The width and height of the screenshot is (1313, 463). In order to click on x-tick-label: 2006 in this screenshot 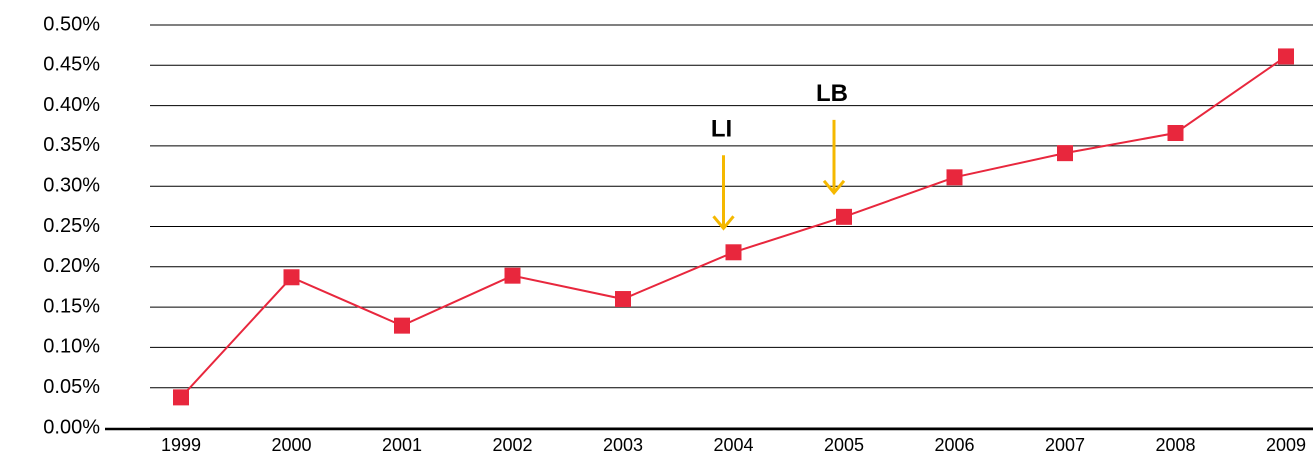, I will do `click(954, 445)`.